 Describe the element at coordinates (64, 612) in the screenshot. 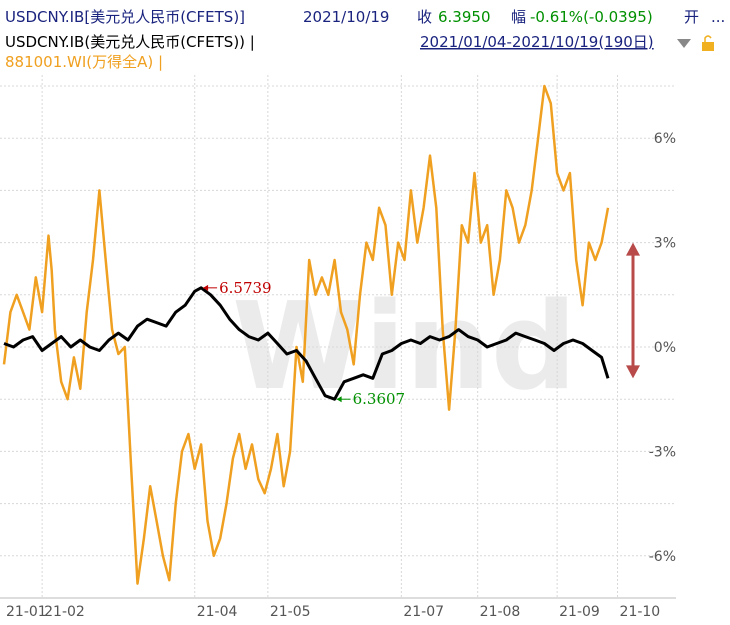

I see `x-tick-label: 21-02` at that location.